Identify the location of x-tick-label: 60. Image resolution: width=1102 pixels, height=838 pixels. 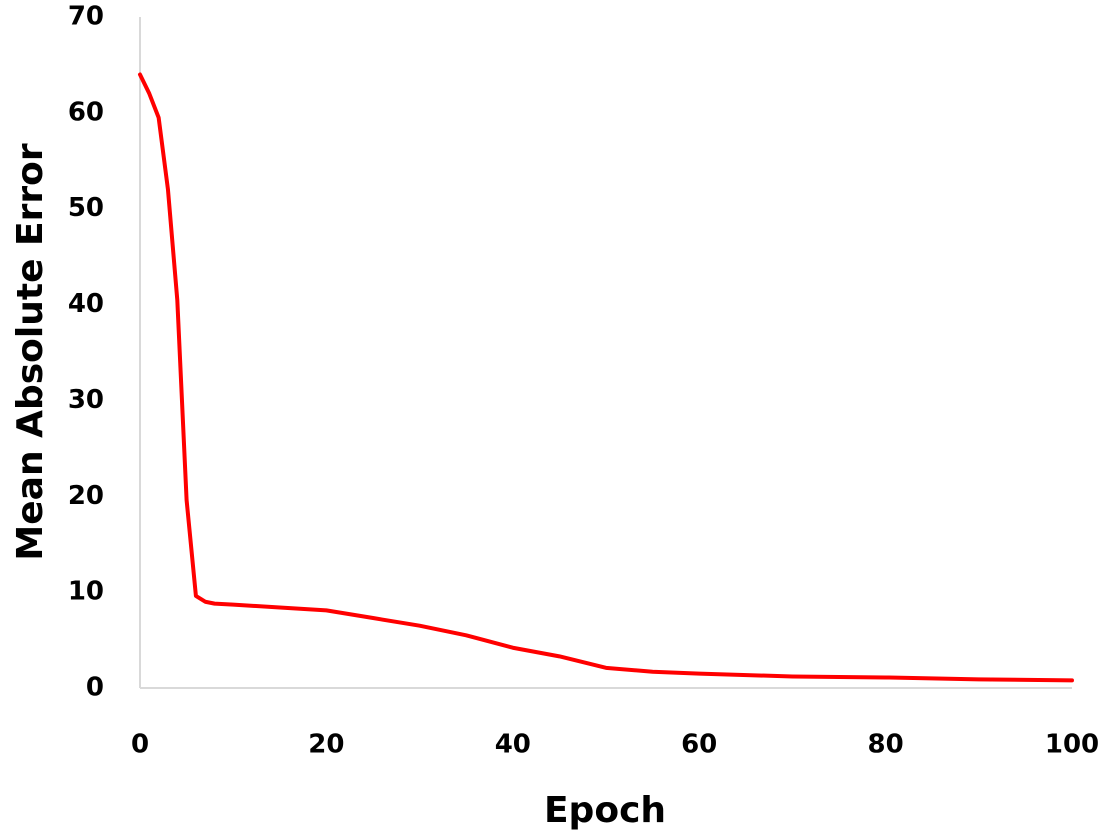
(699, 745).